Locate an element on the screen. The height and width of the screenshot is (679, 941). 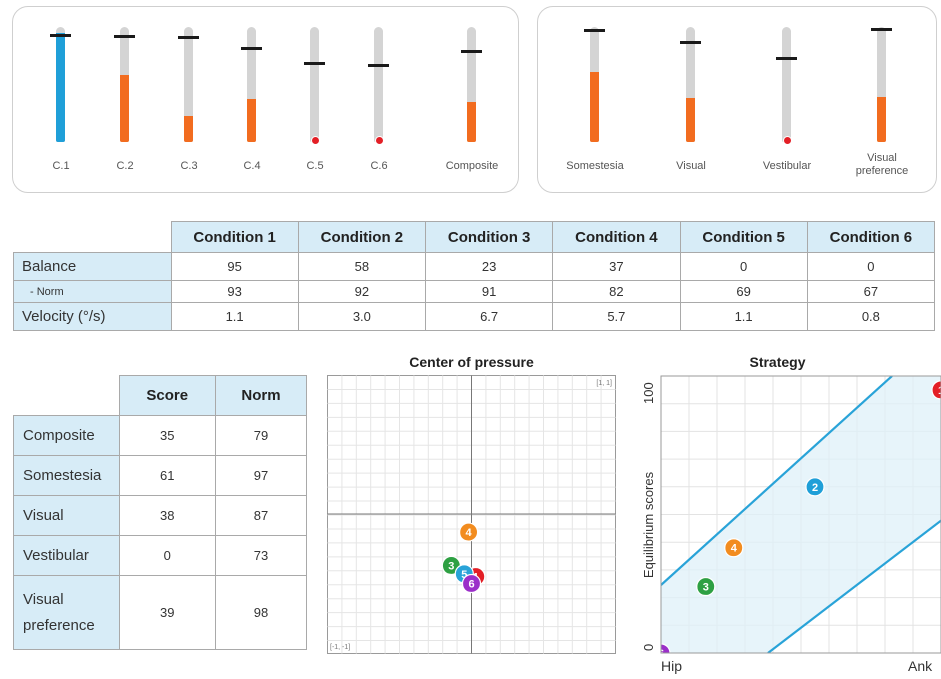
row-label-visual: Visual is located at coordinates (66, 515).